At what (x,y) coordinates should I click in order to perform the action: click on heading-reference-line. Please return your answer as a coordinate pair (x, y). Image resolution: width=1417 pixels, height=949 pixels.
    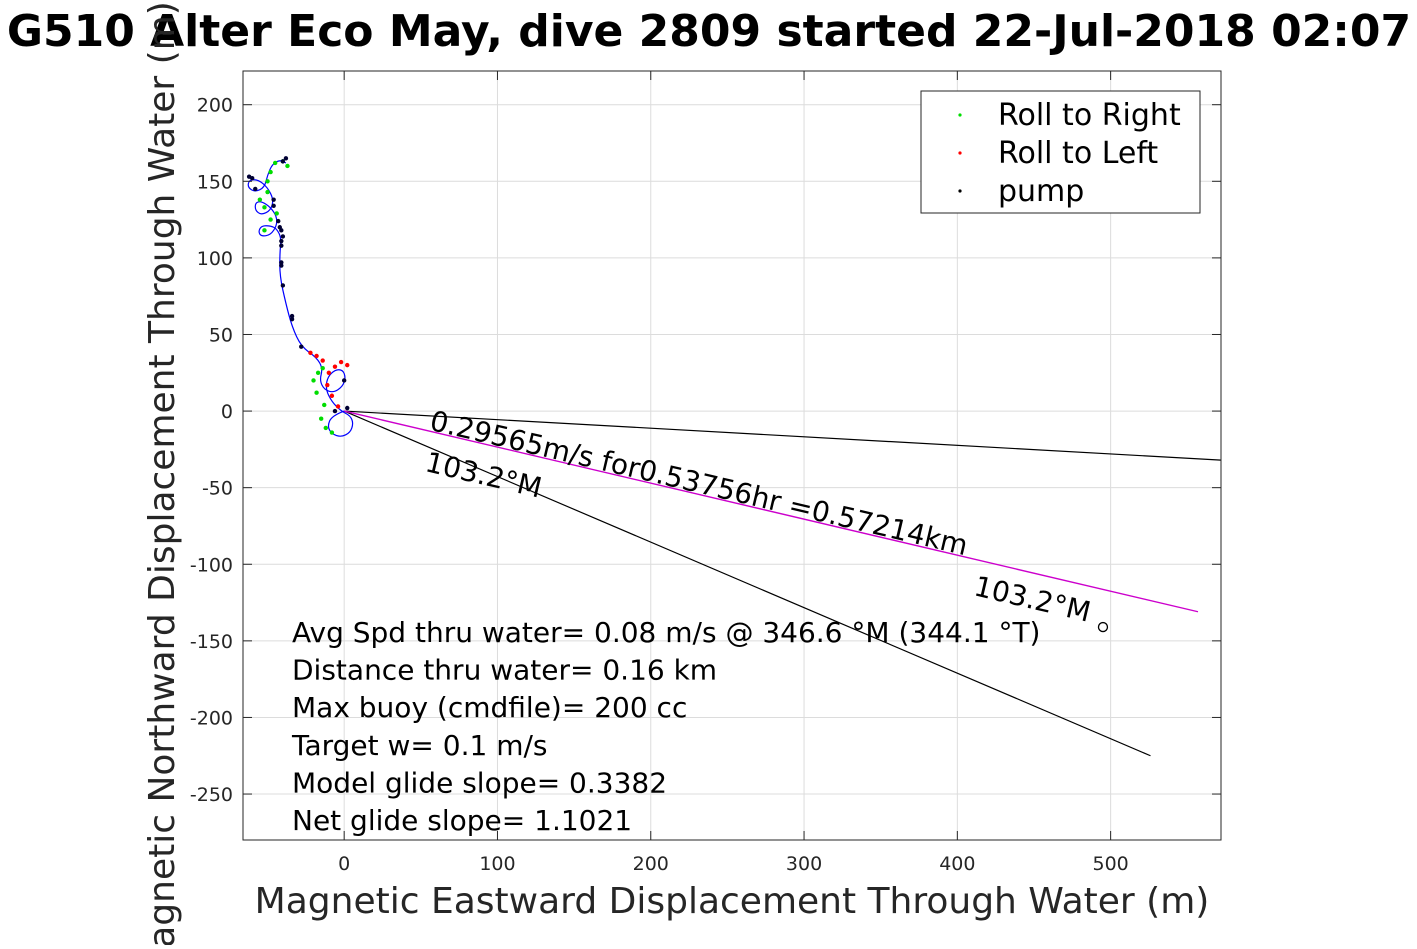
    Looking at the image, I should click on (782, 435).